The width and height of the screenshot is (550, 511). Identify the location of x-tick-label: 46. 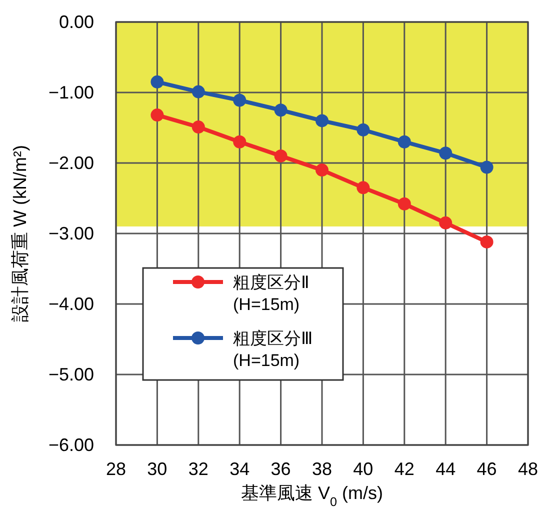
(486, 469).